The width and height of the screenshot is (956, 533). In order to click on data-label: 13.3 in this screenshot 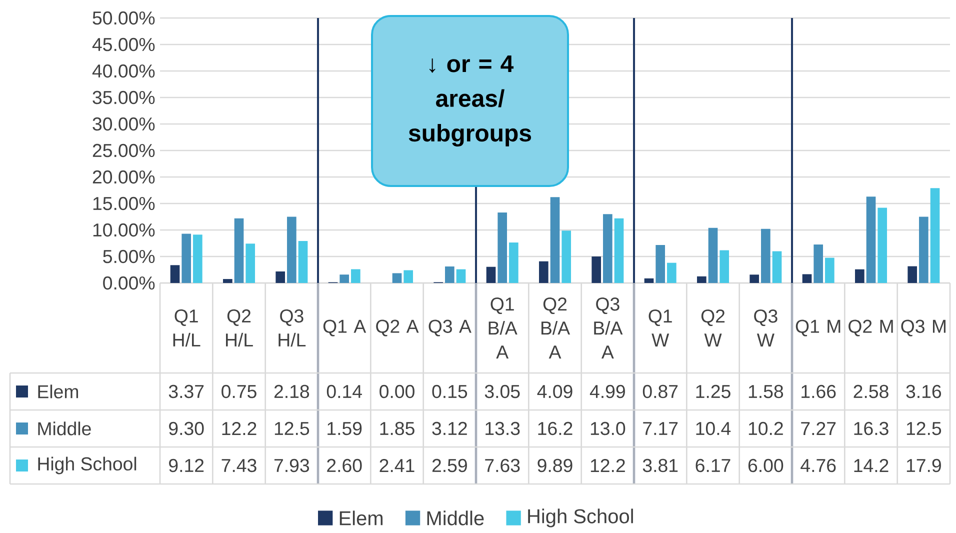, I will do `click(503, 429)`.